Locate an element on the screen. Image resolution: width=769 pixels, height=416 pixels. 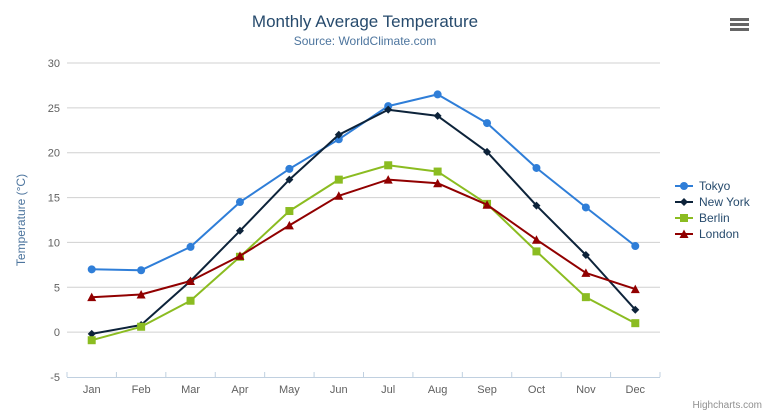
x-axis-label: Aug is located at coordinates (438, 390).